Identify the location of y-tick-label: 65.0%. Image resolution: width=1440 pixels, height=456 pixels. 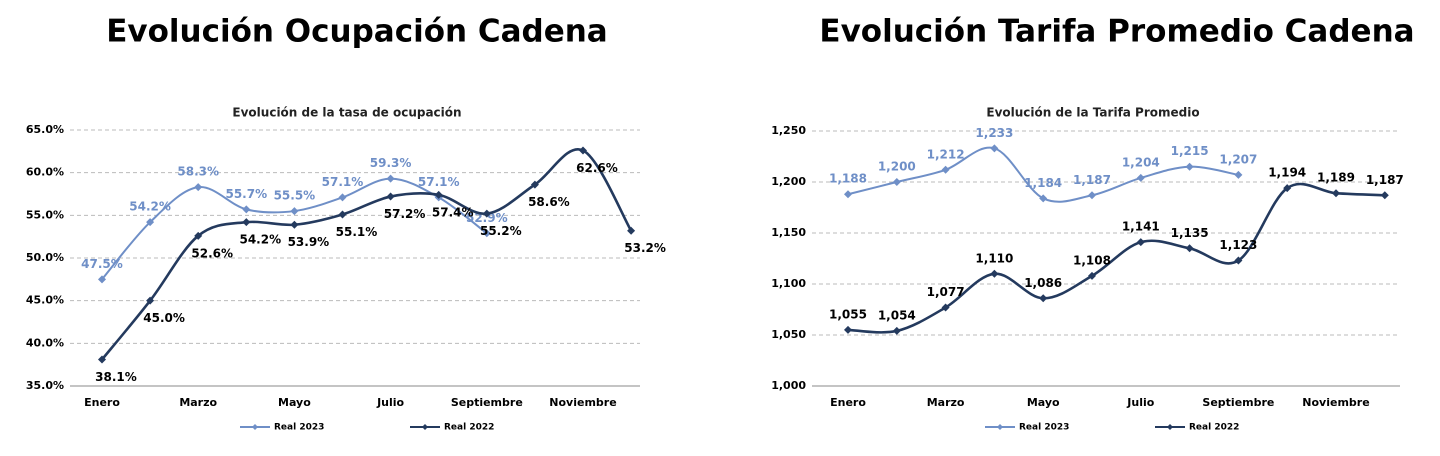
(45, 129).